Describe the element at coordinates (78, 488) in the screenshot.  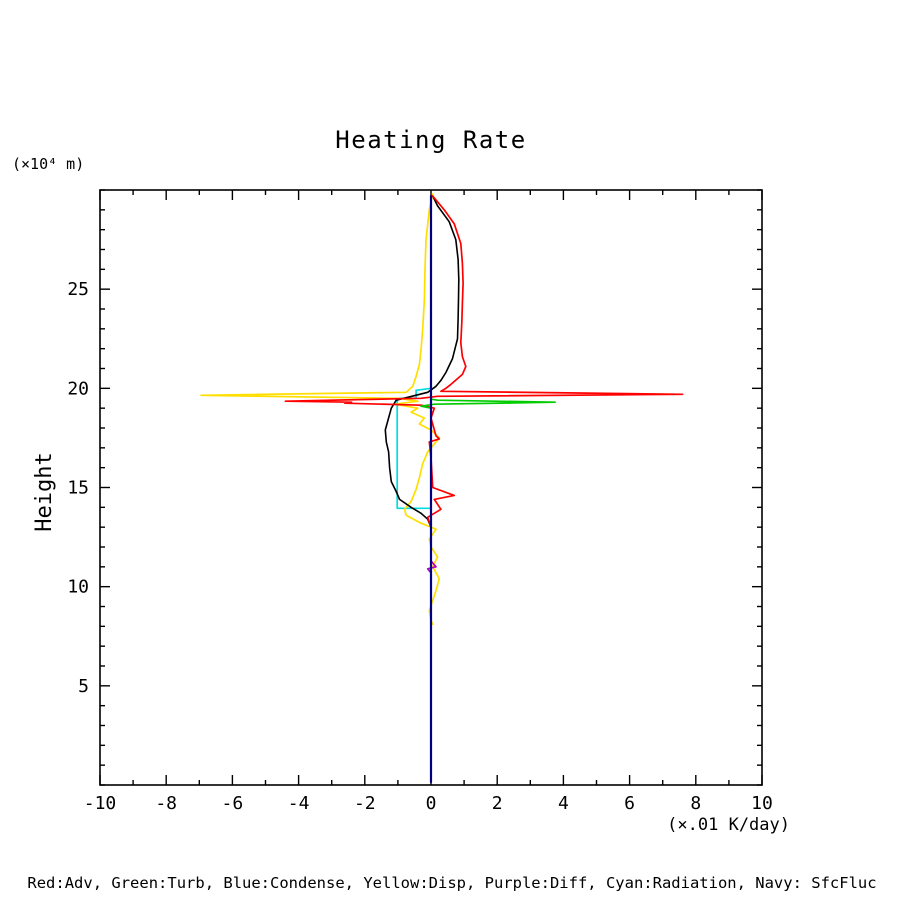
I see `svg-text: 15` at that location.